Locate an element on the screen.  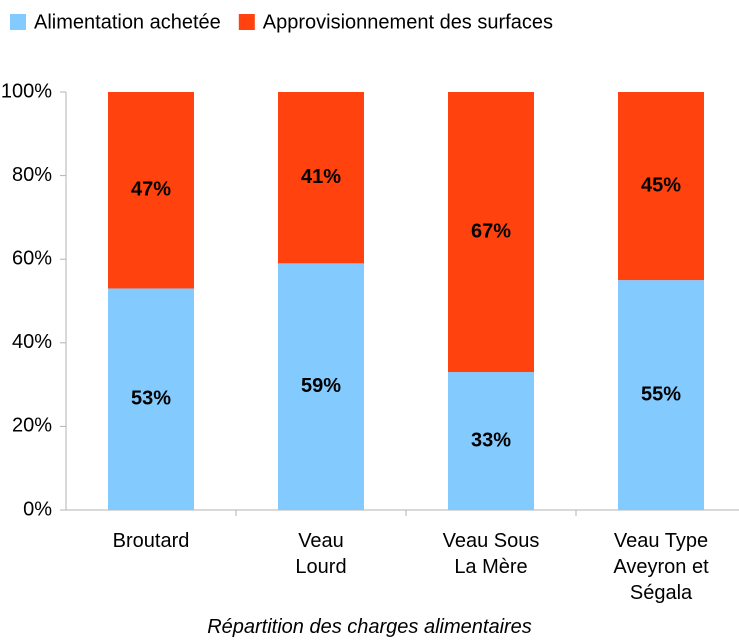
y-tick-label: 80% is located at coordinates (32, 175).